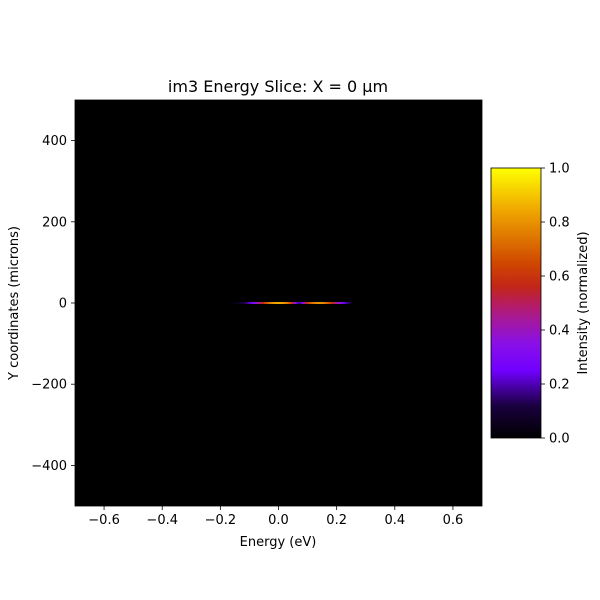  I want to click on colorbar-tick-label: 1.0, so click(559, 169).